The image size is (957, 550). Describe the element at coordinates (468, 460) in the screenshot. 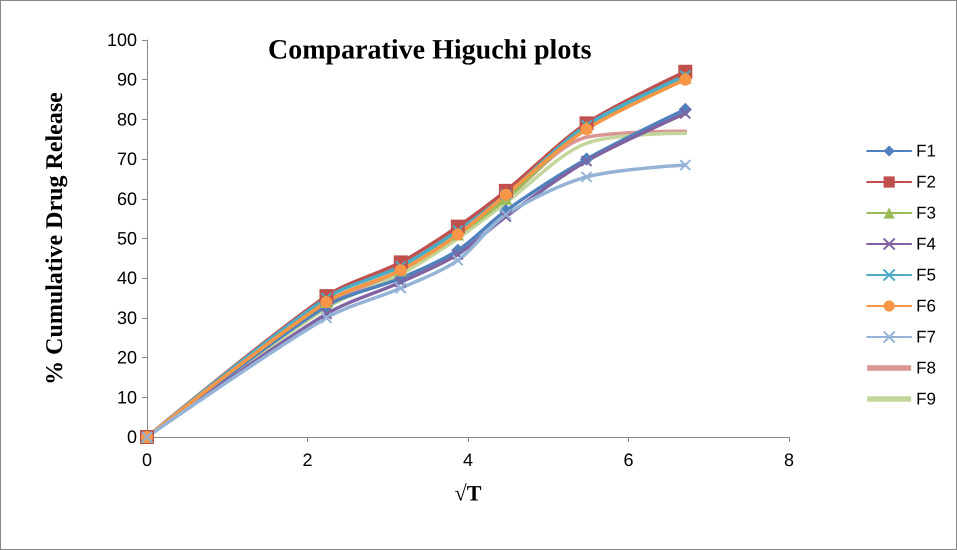

I see `x-tick-label: 4` at that location.